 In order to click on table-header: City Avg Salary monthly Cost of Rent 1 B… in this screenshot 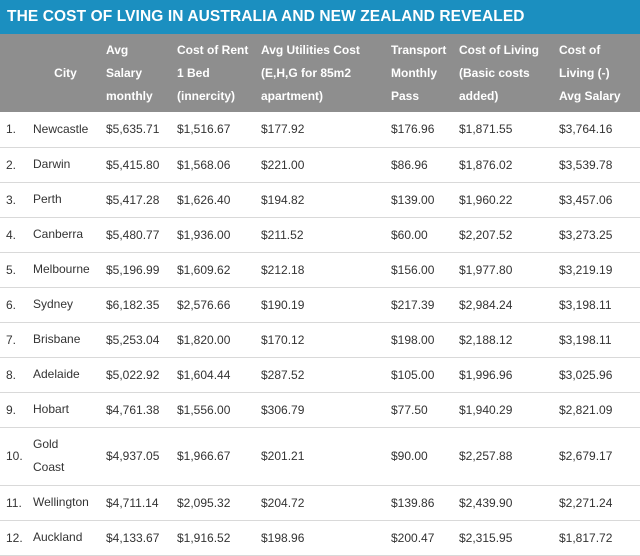, I will do `click(320, 73)`.